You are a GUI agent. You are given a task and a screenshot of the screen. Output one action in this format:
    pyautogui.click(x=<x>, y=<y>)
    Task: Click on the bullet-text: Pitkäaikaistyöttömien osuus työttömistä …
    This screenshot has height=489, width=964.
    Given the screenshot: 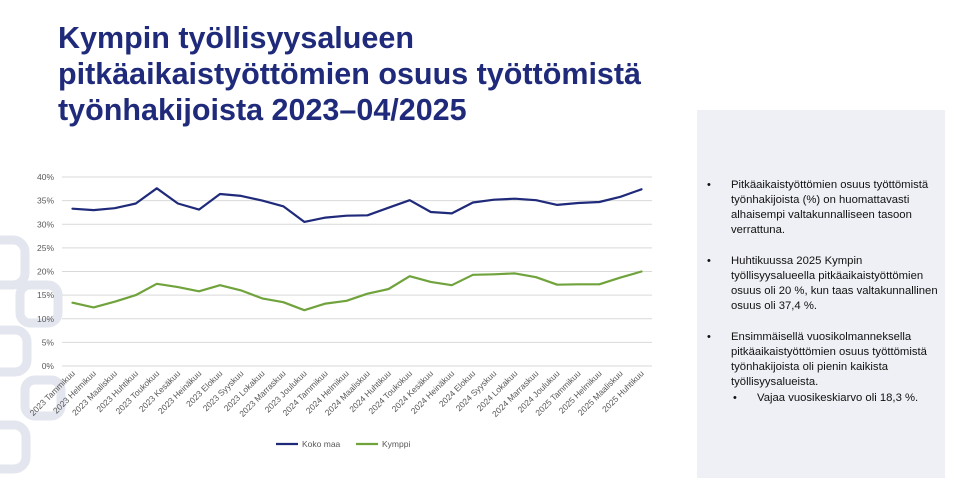 What is the action you would take?
    pyautogui.click(x=830, y=207)
    